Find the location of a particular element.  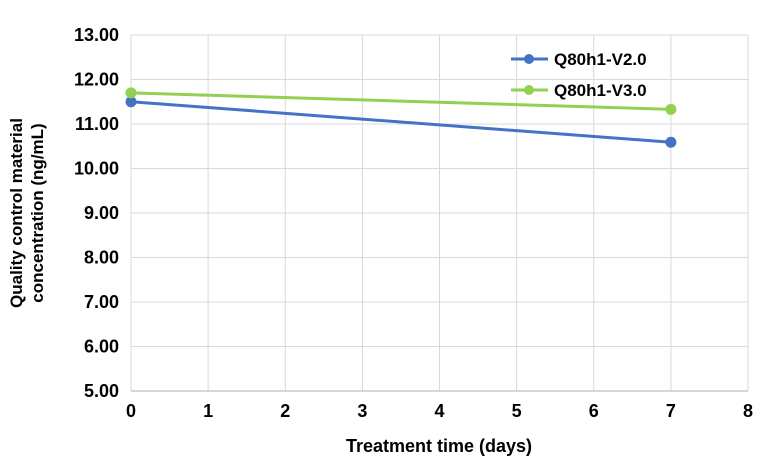

y-axis-title-line2: concentration (ng/mL) is located at coordinates (37, 213).